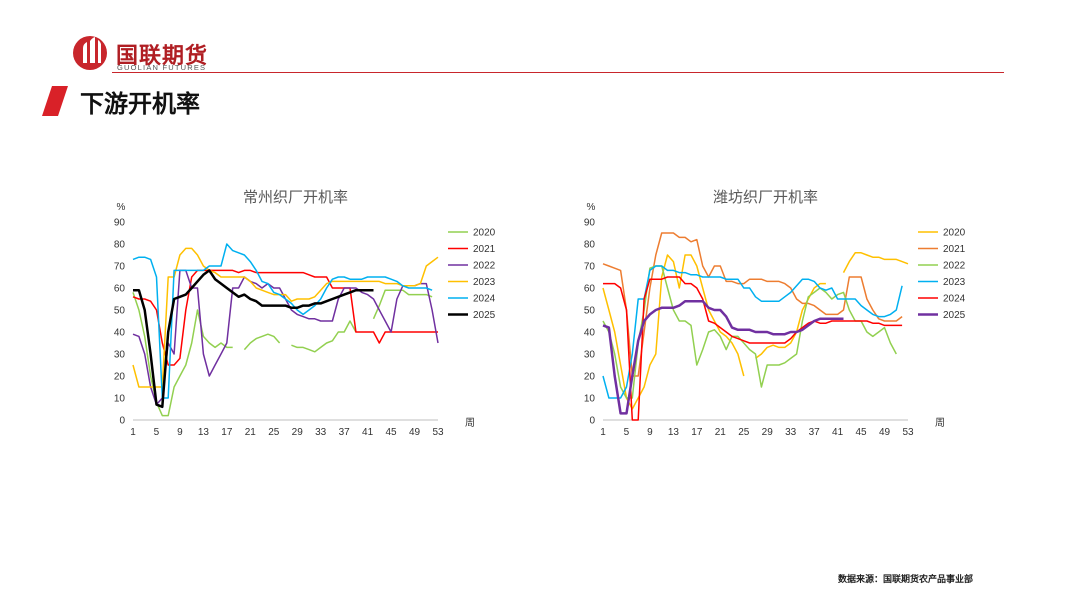 This screenshot has width=1080, height=608. I want to click on header-divider, so click(558, 72).